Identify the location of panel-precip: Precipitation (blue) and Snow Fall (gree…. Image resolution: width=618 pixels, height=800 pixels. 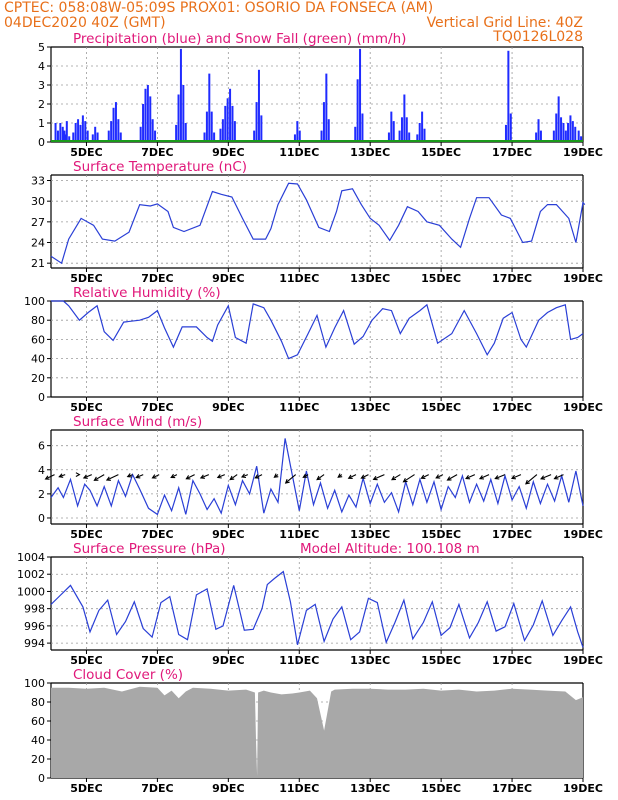
(320, 95).